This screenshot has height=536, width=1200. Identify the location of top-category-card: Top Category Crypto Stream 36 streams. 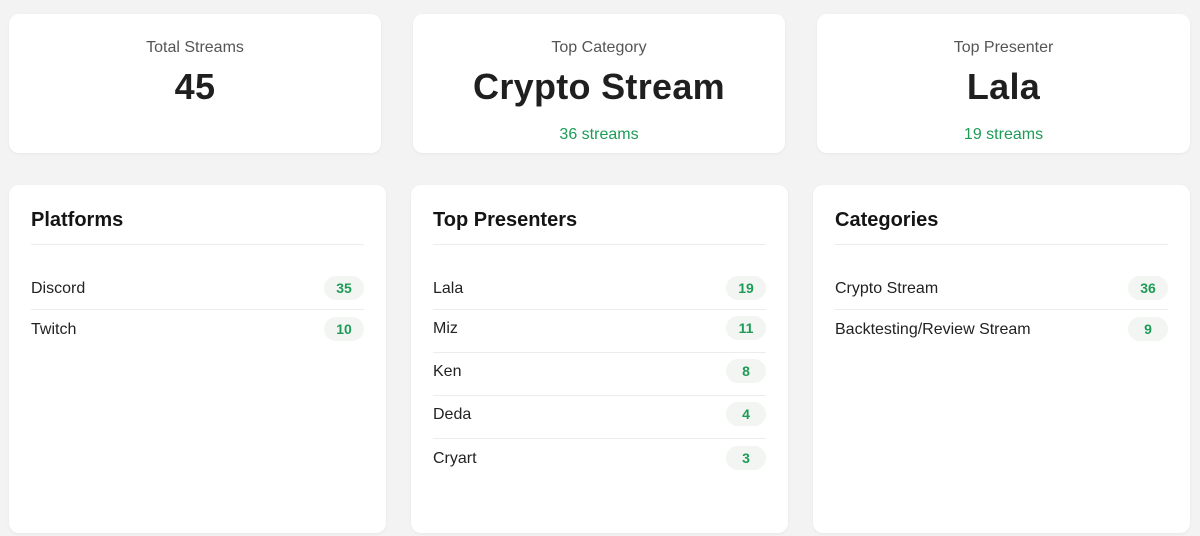
(599, 83).